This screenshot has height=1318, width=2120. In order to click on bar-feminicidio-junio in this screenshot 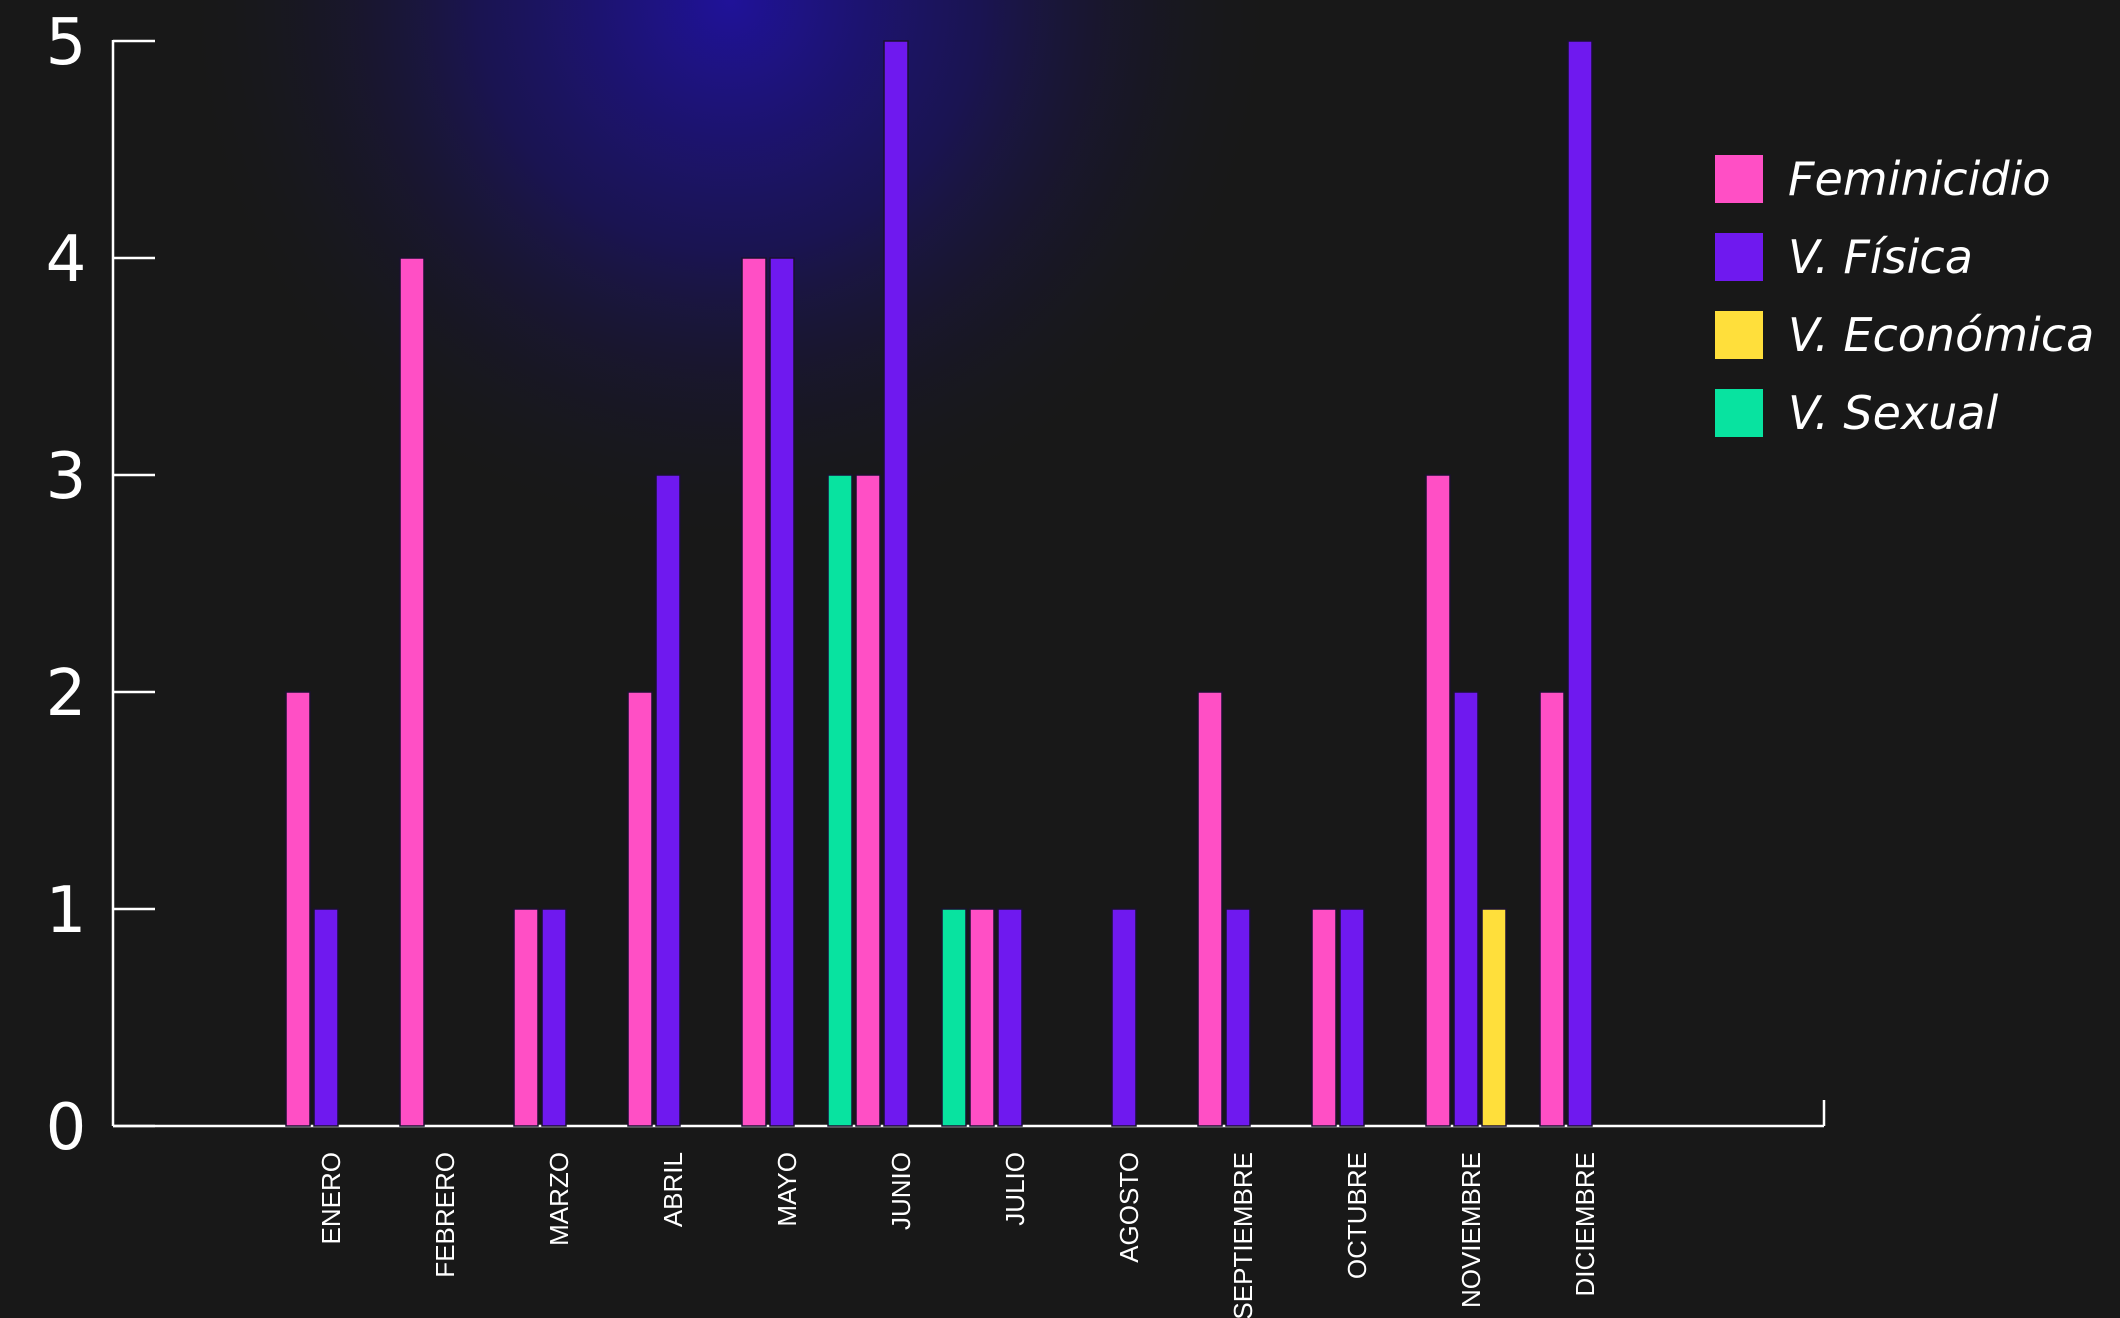, I will do `click(868, 800)`.